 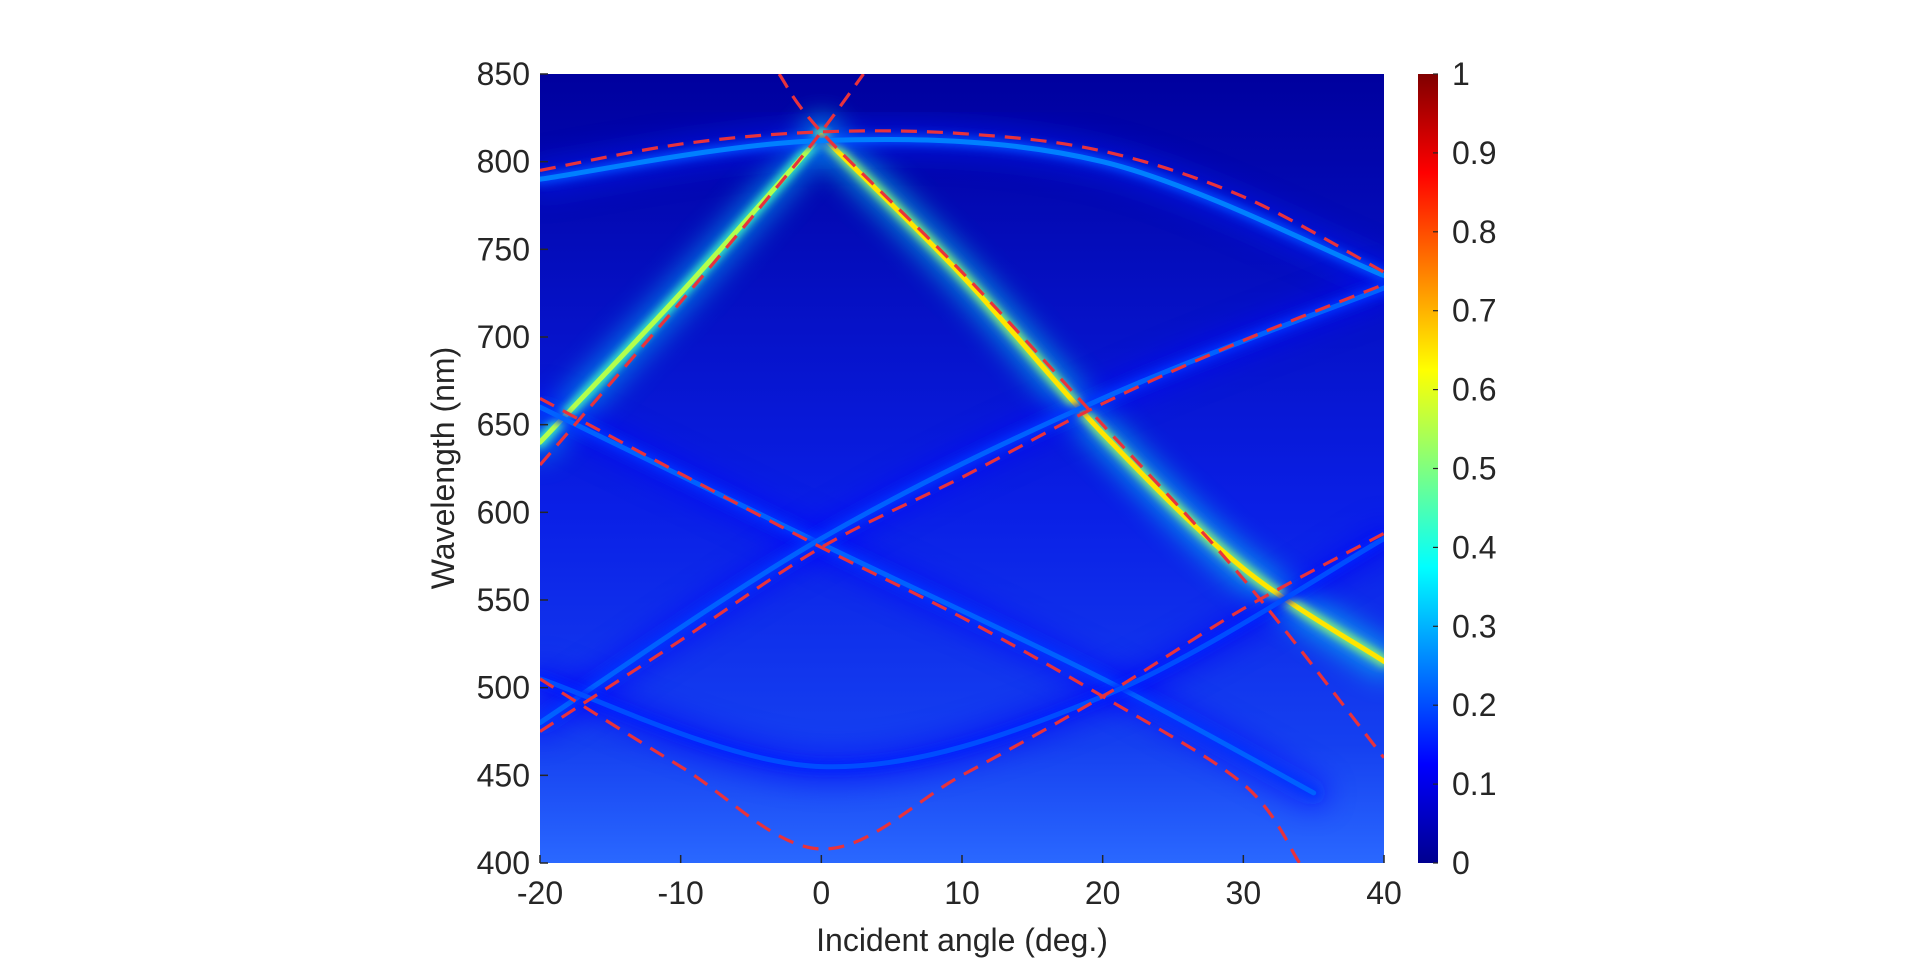 I want to click on x-axis-ticks: -20 -10 0 10 20 30 40, so click(x=959, y=883).